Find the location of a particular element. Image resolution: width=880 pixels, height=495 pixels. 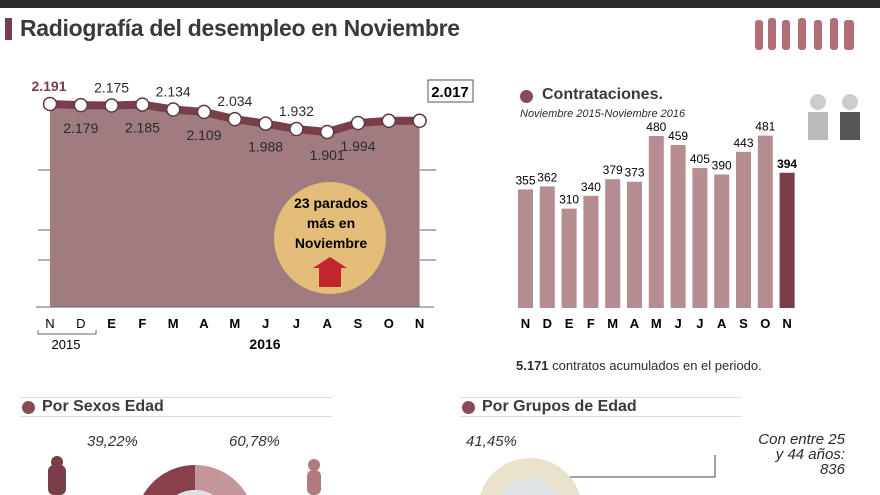

footnote-text: contratos acumulados en el periodo. is located at coordinates (657, 365).